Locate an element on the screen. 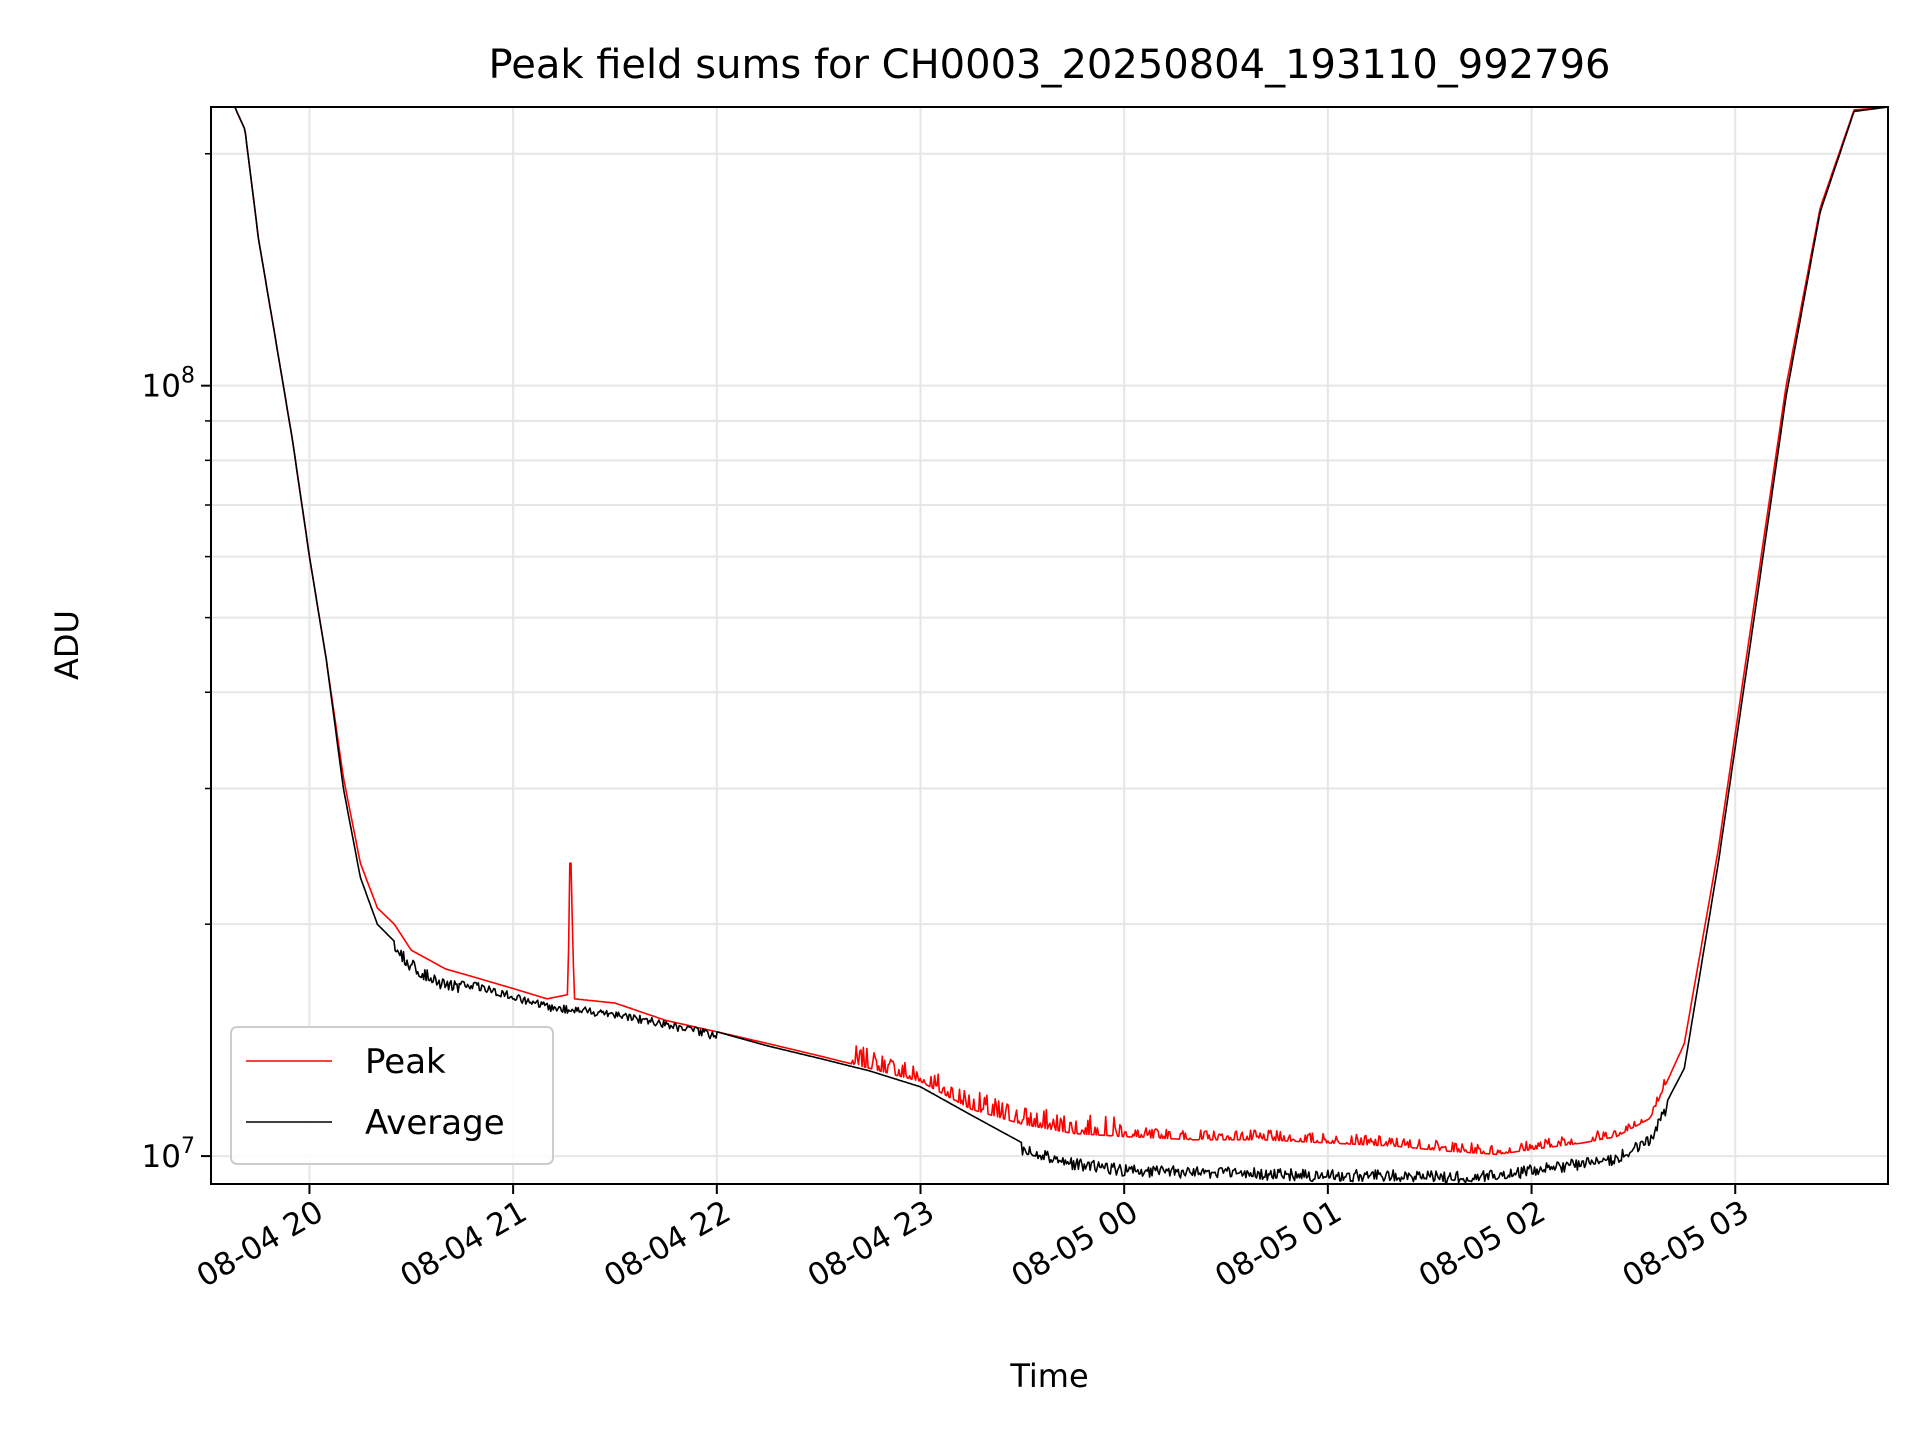 The width and height of the screenshot is (1920, 1440). y-axis-label: ADU is located at coordinates (67, 645).